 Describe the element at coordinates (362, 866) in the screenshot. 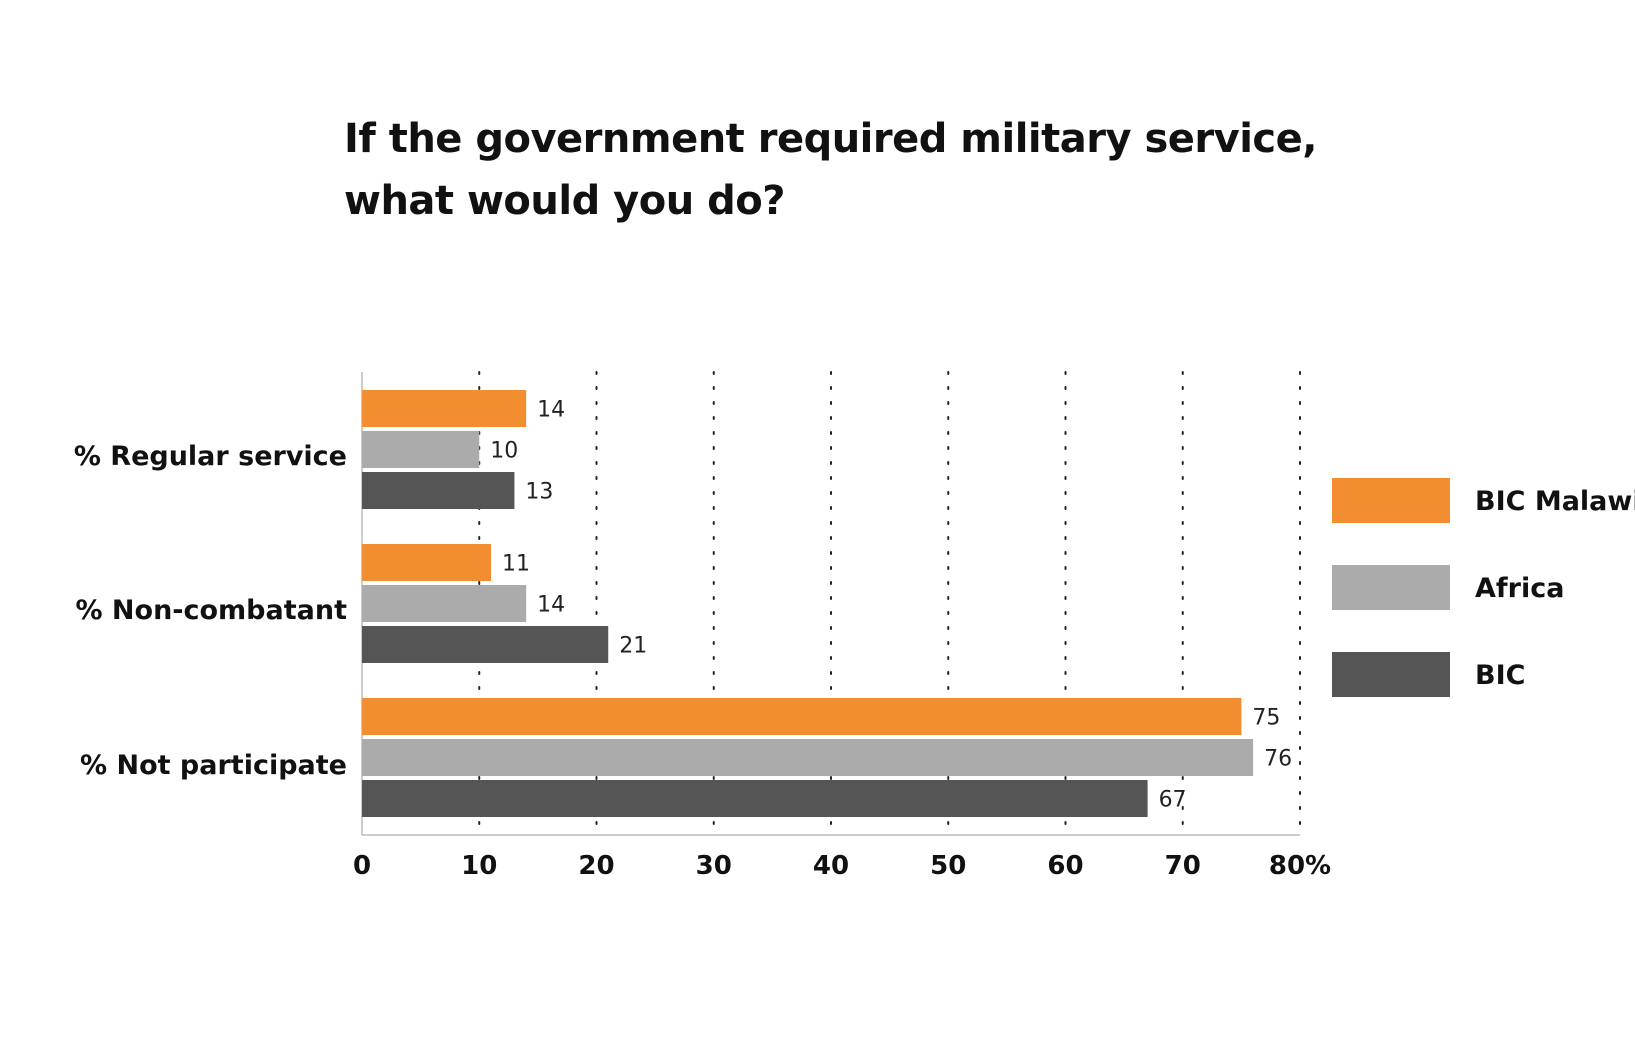

I see `x-tick-label: 0` at that location.